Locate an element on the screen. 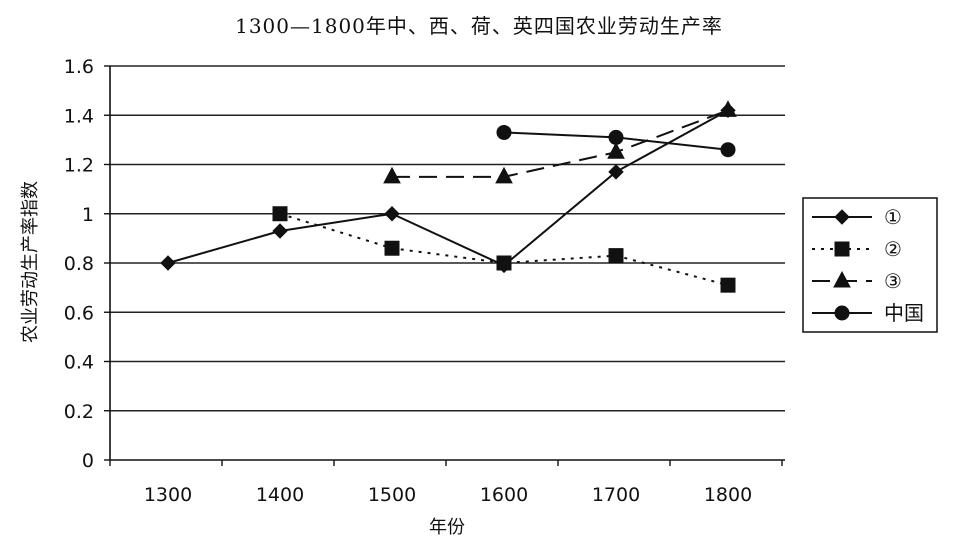 The height and width of the screenshot is (546, 958). legend-label: 中国 is located at coordinates (904, 313).